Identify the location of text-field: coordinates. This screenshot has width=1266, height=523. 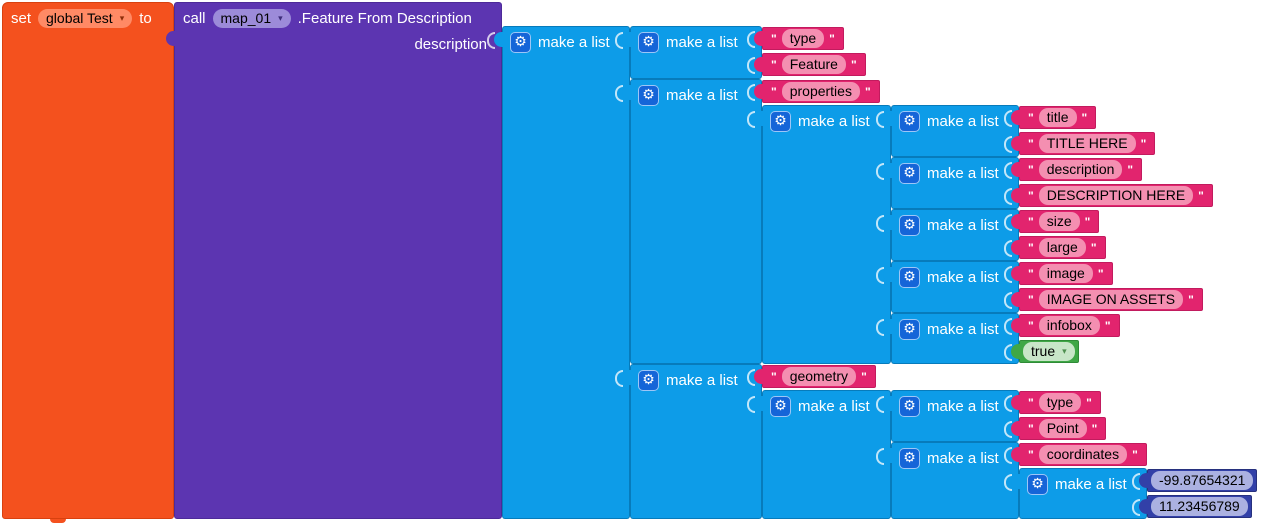
(1083, 454).